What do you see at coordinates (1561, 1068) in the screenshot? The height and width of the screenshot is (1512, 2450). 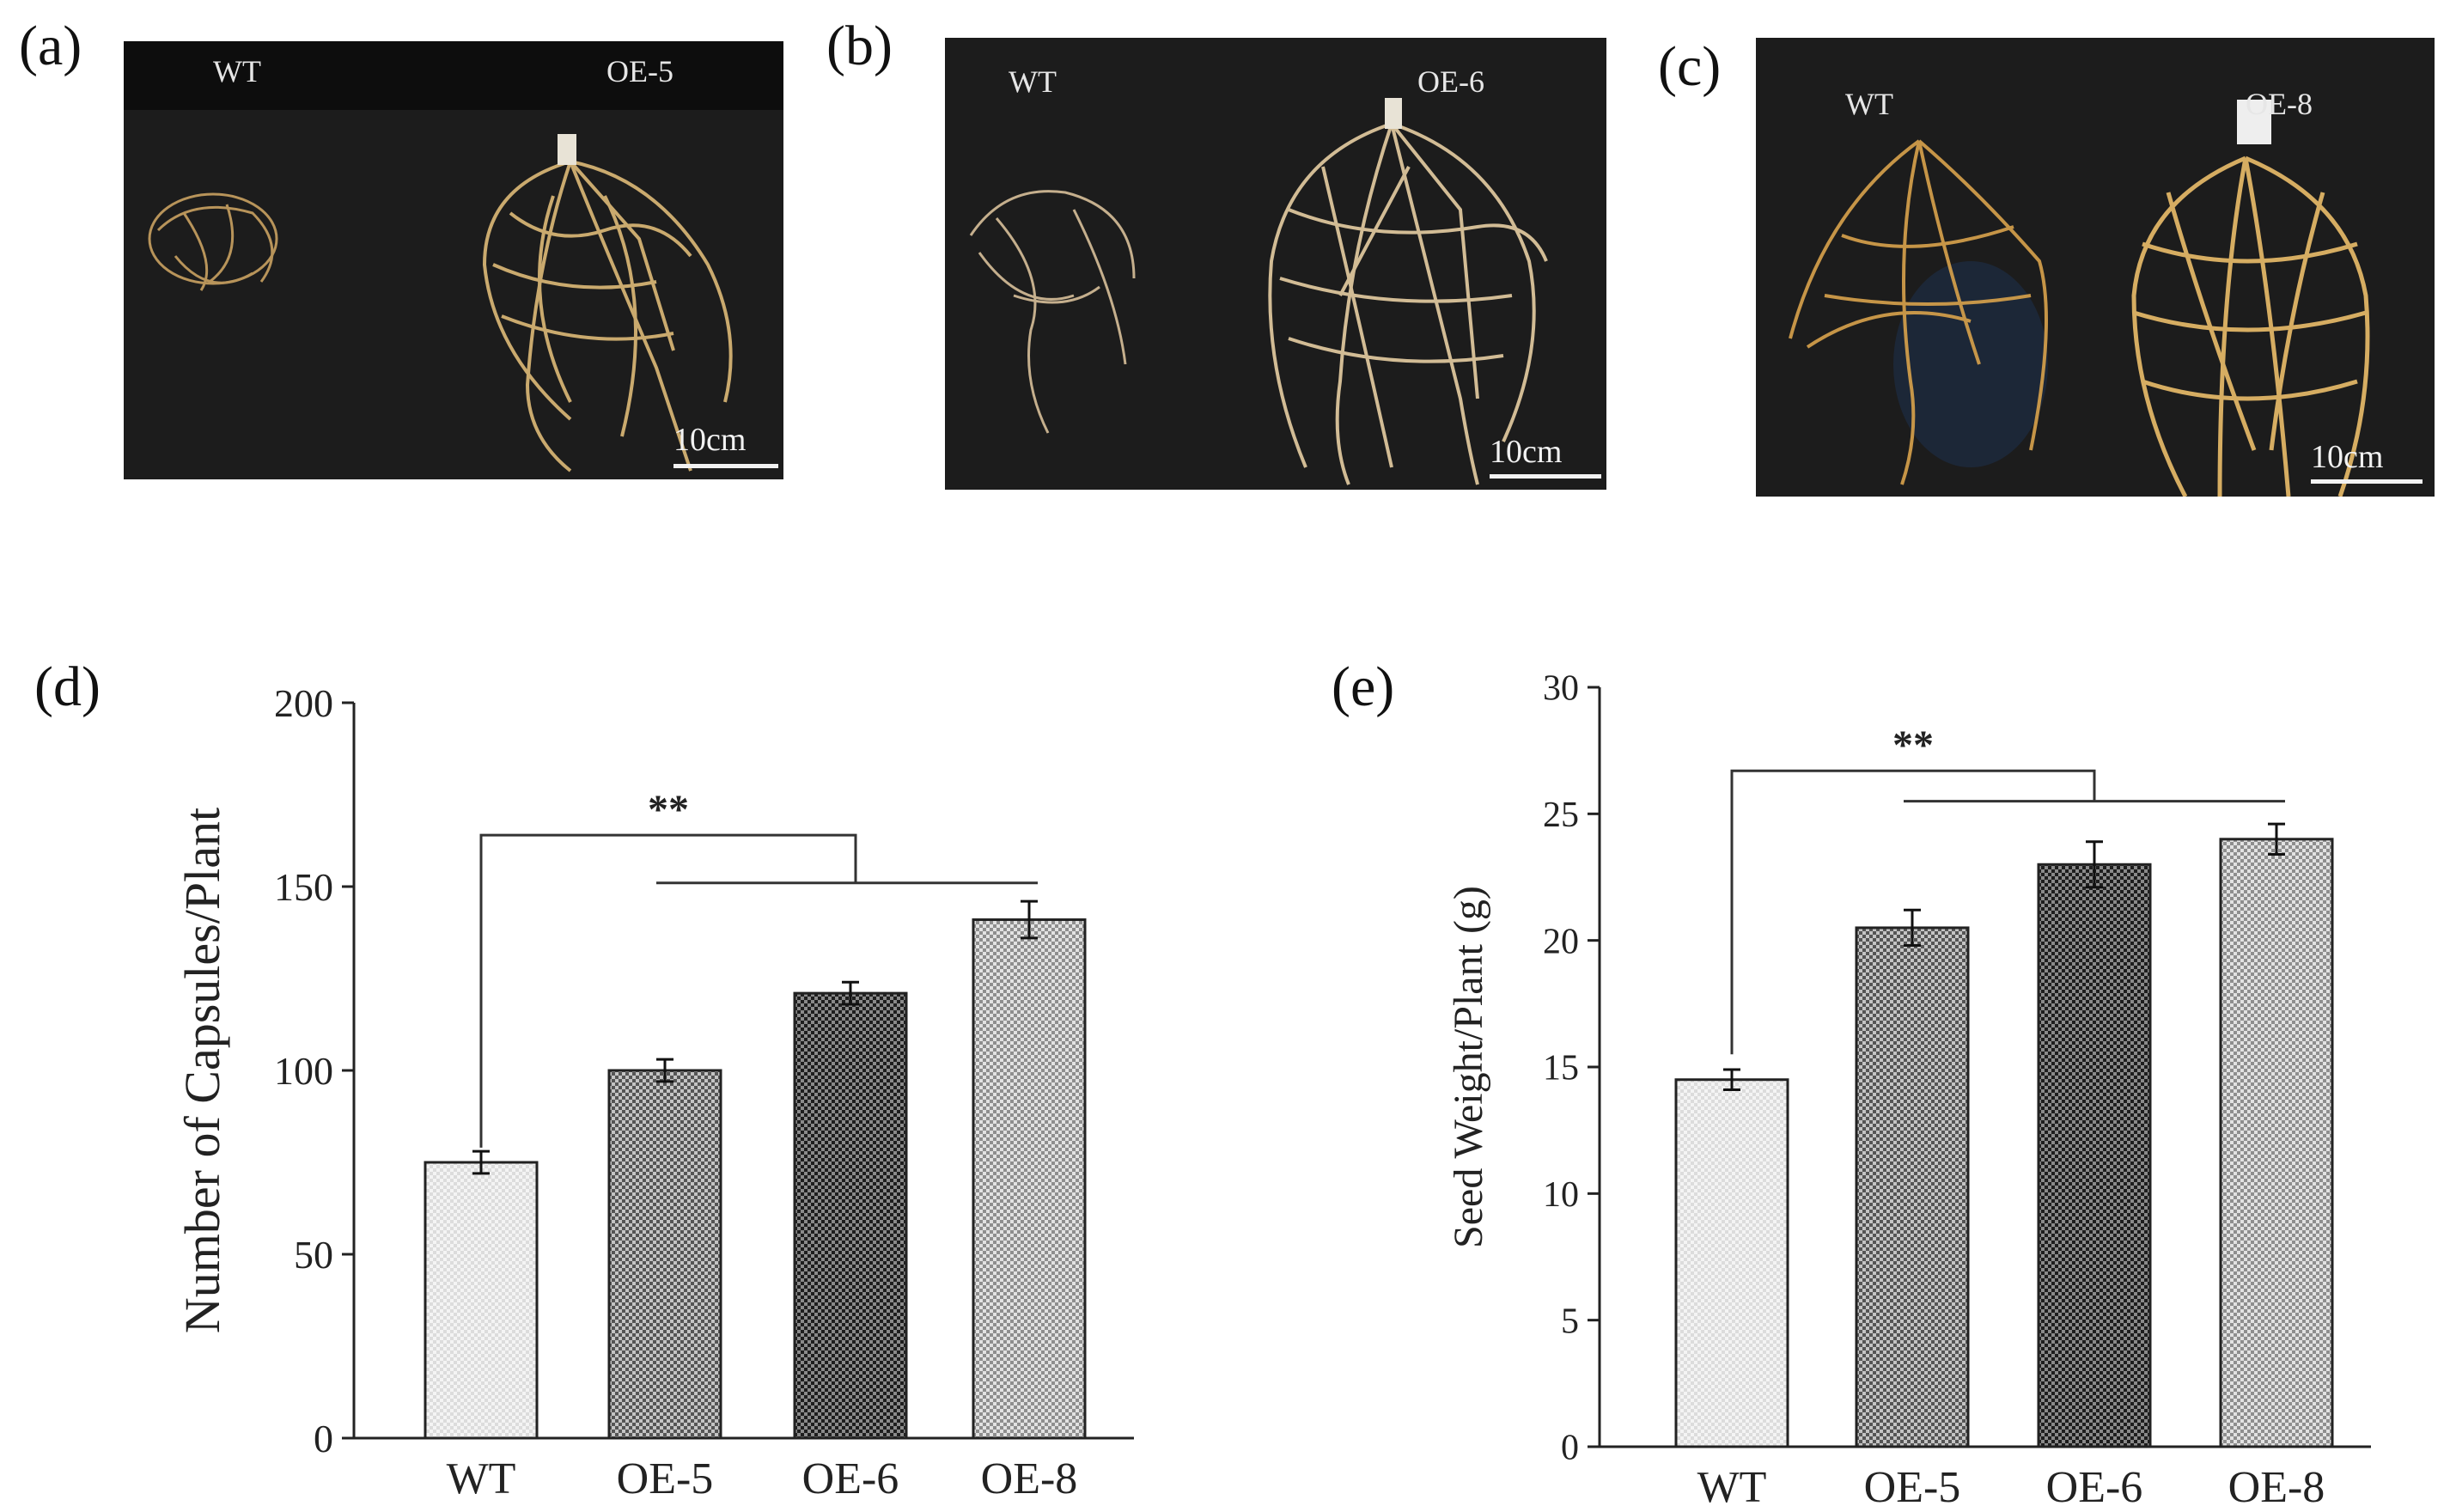 I see `y-tick-label: 15` at bounding box center [1561, 1068].